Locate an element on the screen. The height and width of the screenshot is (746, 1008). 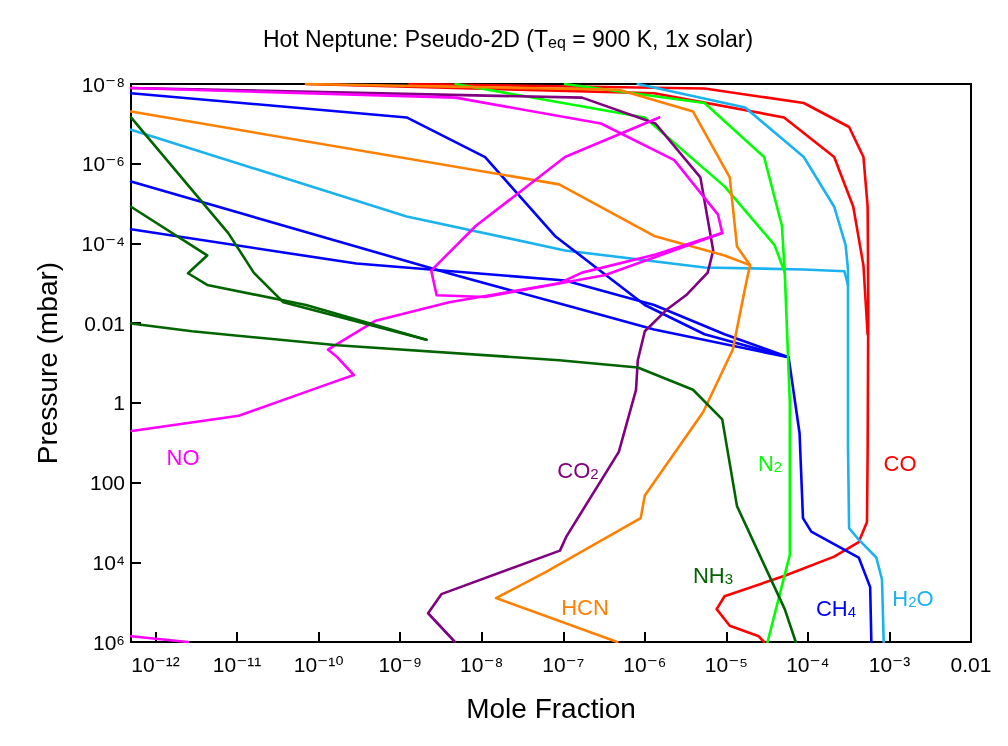
annotation: N2 is located at coordinates (770, 463).